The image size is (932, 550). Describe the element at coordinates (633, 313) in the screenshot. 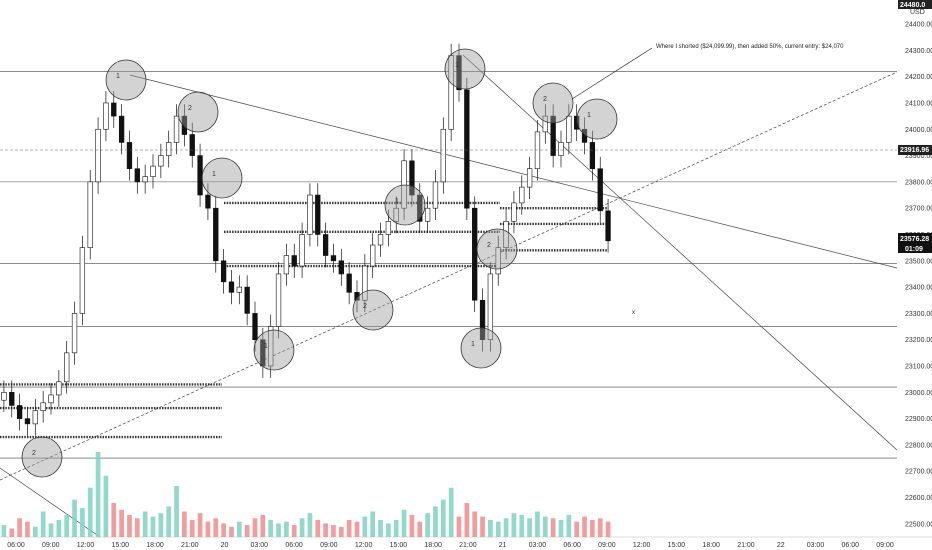

I see `cross-marker: x` at that location.